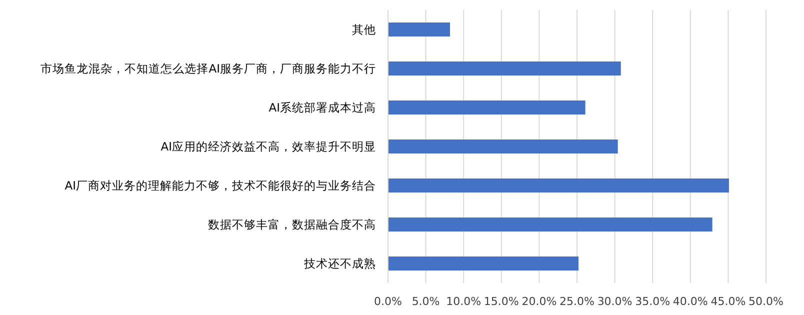  What do you see at coordinates (614, 301) in the screenshot?
I see `x-tick-label: 30.0%` at bounding box center [614, 301].